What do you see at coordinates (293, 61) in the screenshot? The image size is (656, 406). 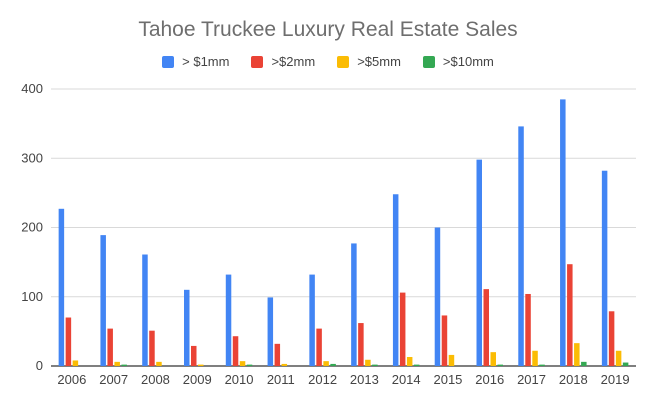 I see `legend-label: >$2mm` at bounding box center [293, 61].